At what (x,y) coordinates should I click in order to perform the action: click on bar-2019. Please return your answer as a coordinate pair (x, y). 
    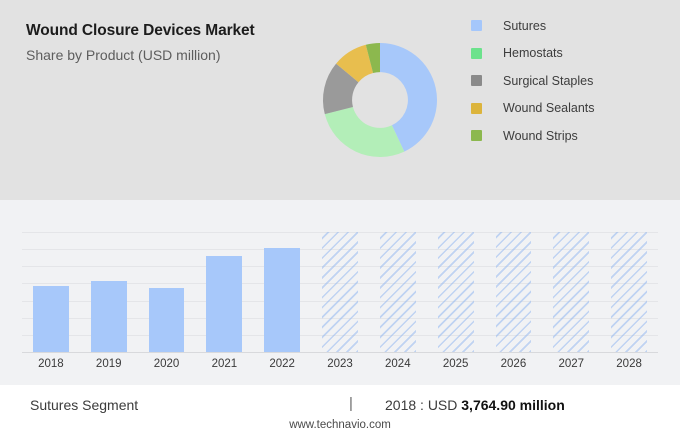
    Looking at the image, I should click on (108, 316).